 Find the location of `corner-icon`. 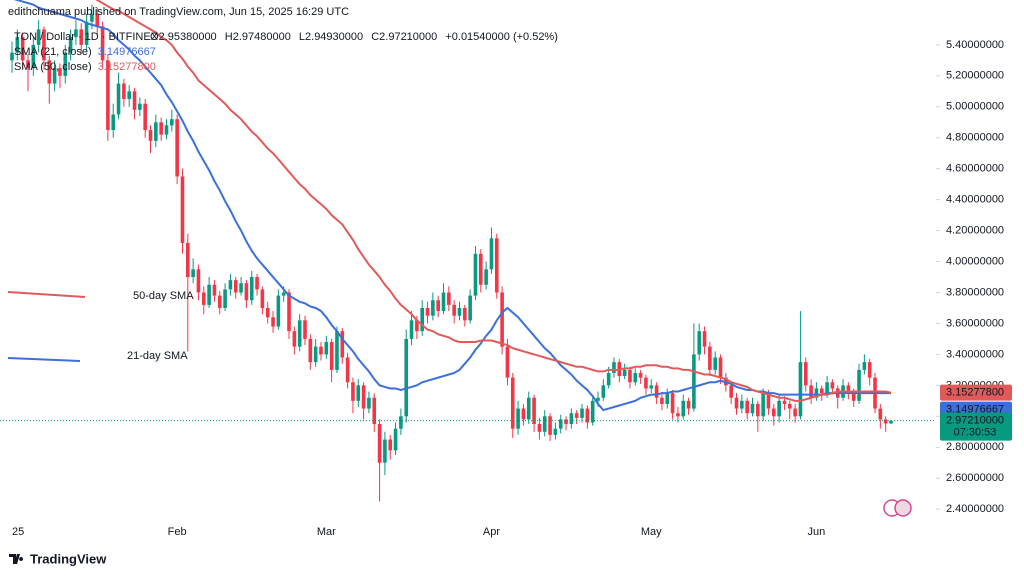

corner-icon is located at coordinates (897, 508).